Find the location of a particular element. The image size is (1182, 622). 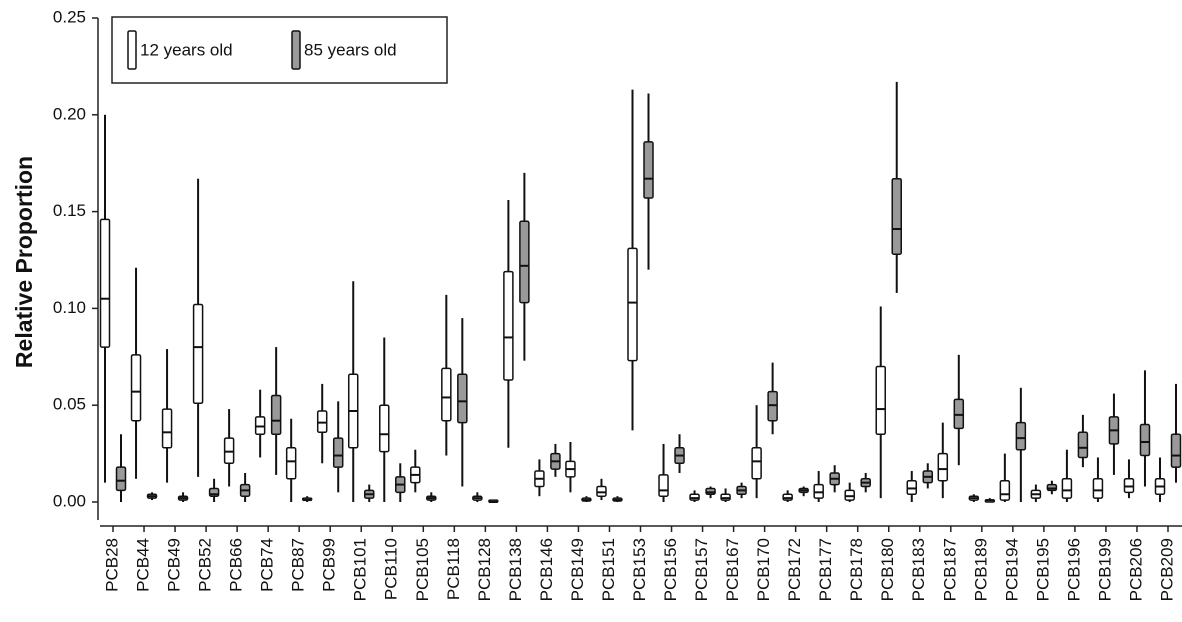

x-tick-label: PCB196 is located at coordinates (1073, 569).